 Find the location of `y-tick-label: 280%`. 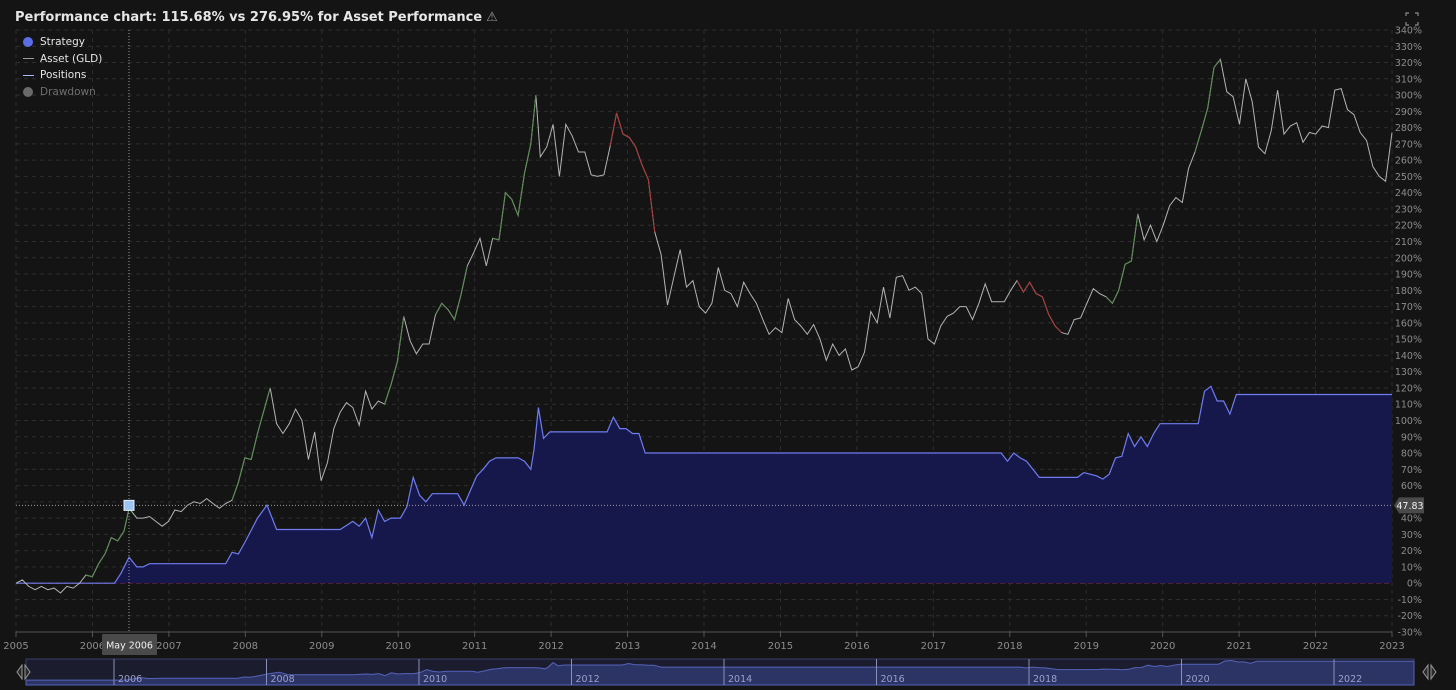

y-tick-label: 280% is located at coordinates (1408, 128).